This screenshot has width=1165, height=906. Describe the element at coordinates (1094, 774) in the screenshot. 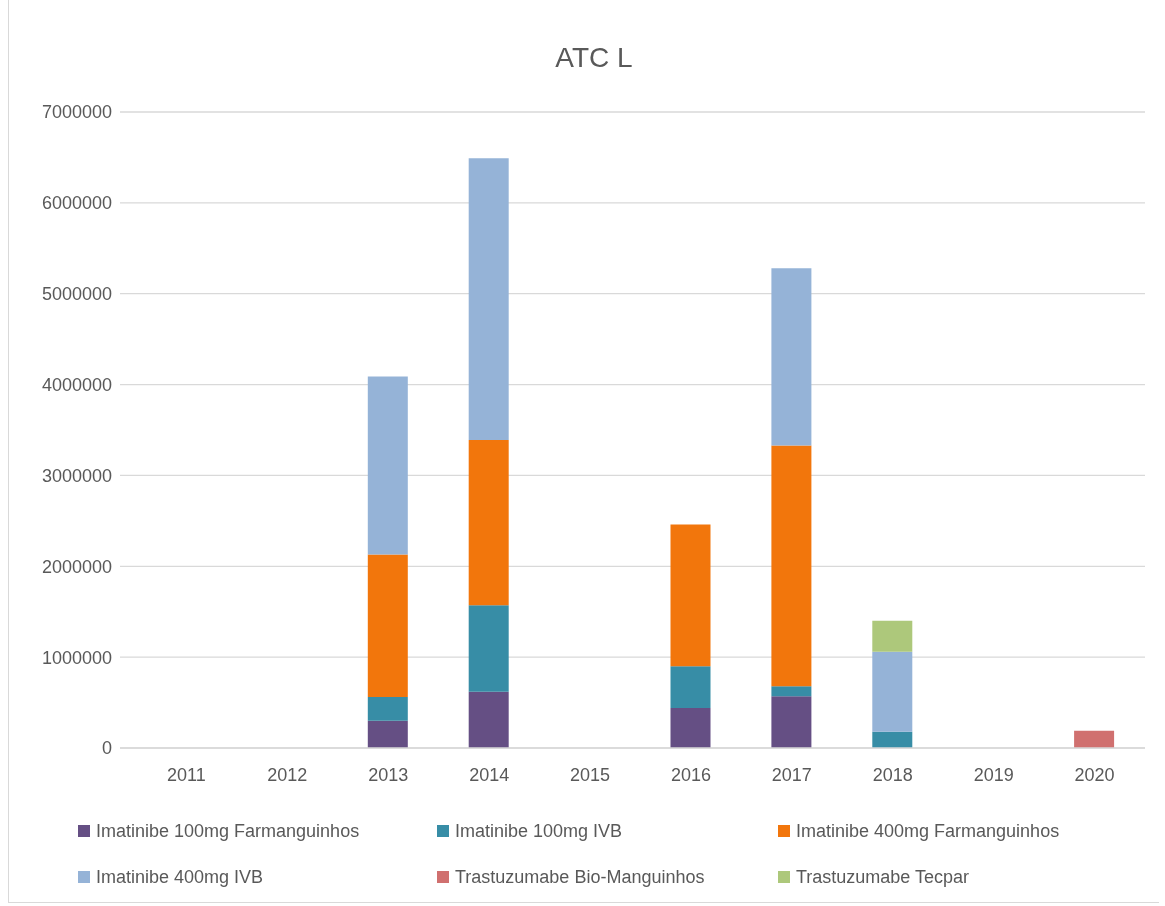

I see `x-tick-label: 2020` at that location.